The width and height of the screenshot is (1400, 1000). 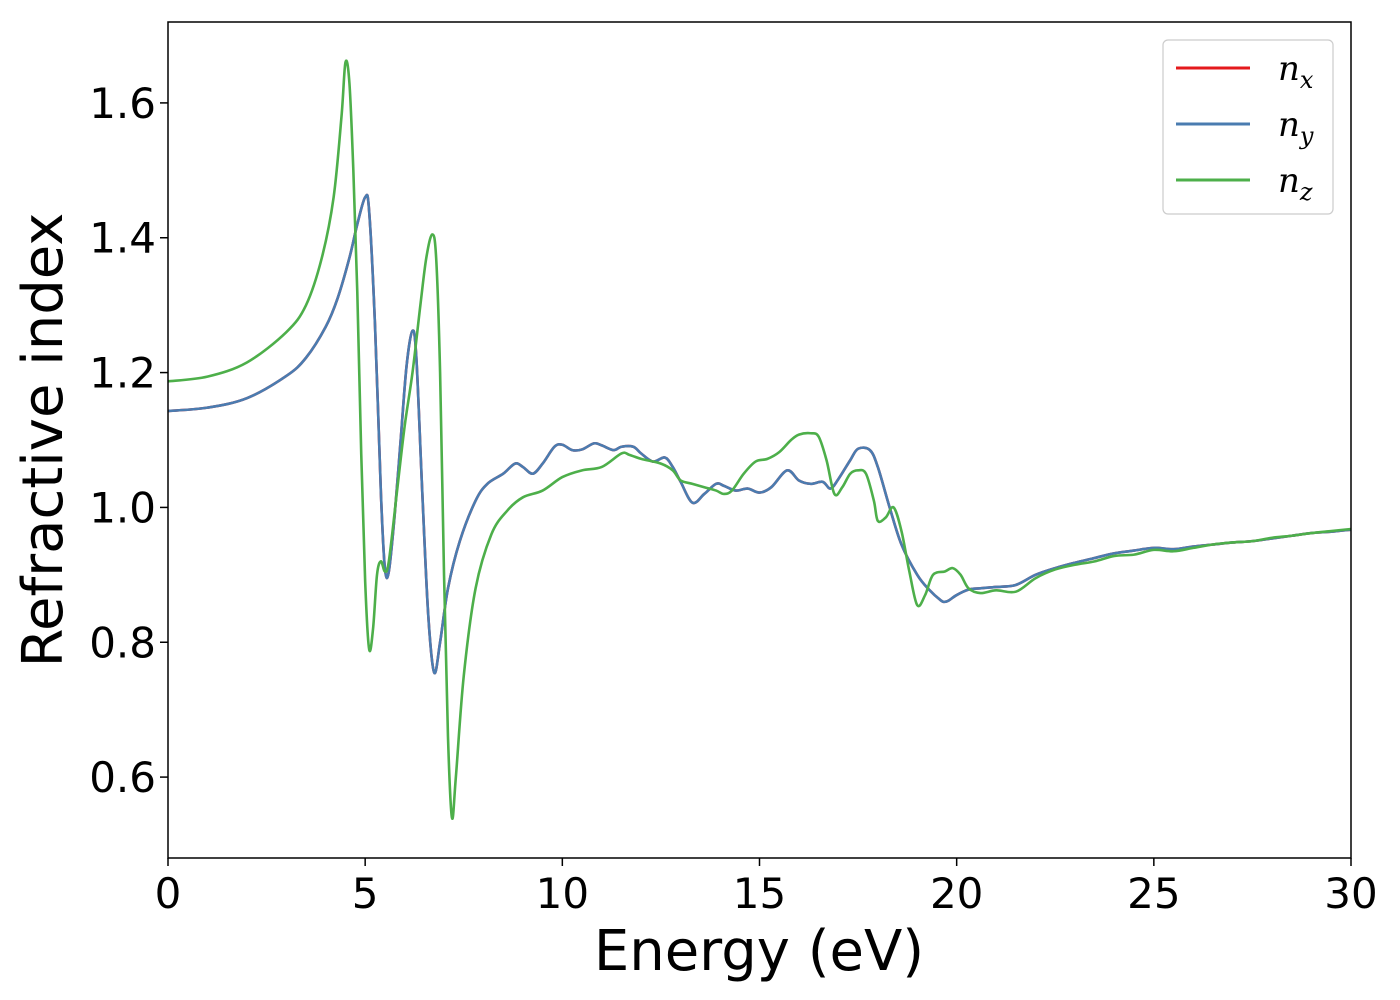 What do you see at coordinates (168, 893) in the screenshot?
I see `x-tick-label: 0` at bounding box center [168, 893].